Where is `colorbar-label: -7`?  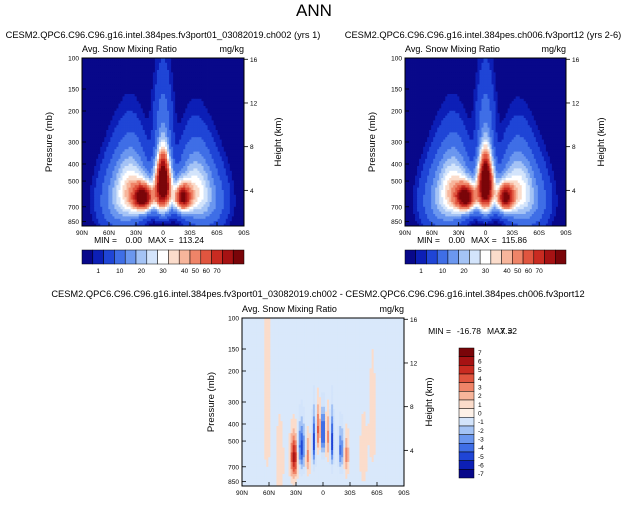 colorbar-label: -7 is located at coordinates (481, 474).